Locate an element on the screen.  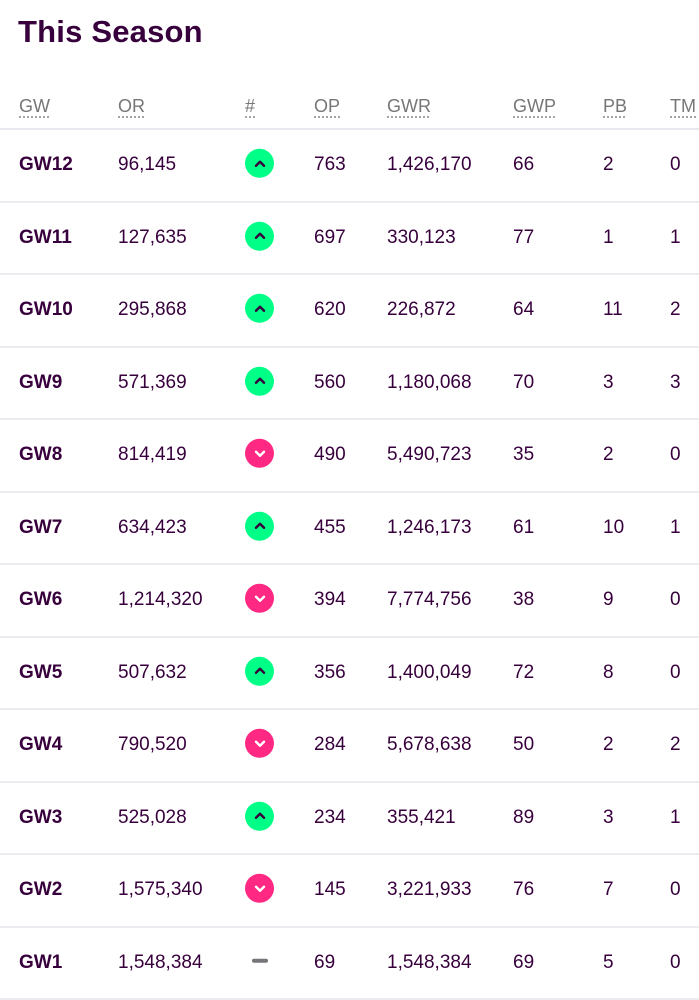
gameweek-cell: GW2 is located at coordinates (41, 890).